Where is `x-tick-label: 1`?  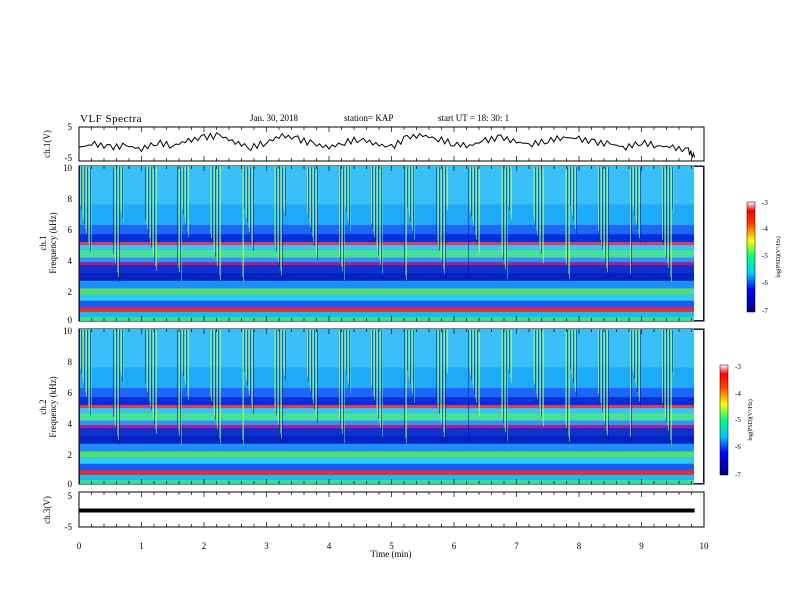 x-tick-label: 1 is located at coordinates (141, 546).